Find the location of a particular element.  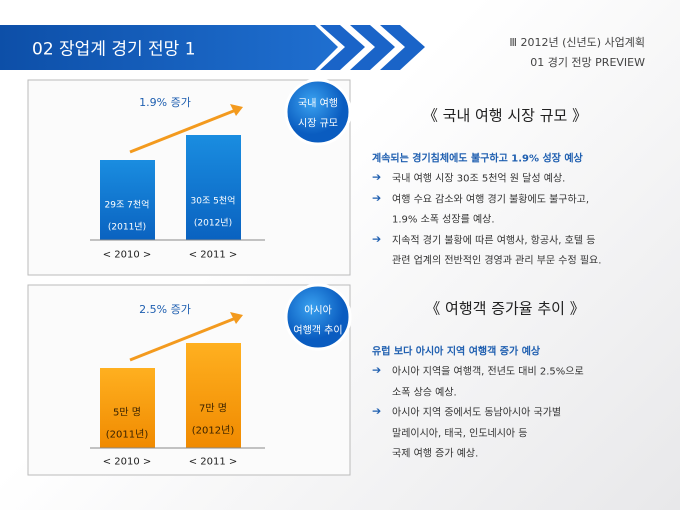

badge-text: 국내 여행 is located at coordinates (318, 104).